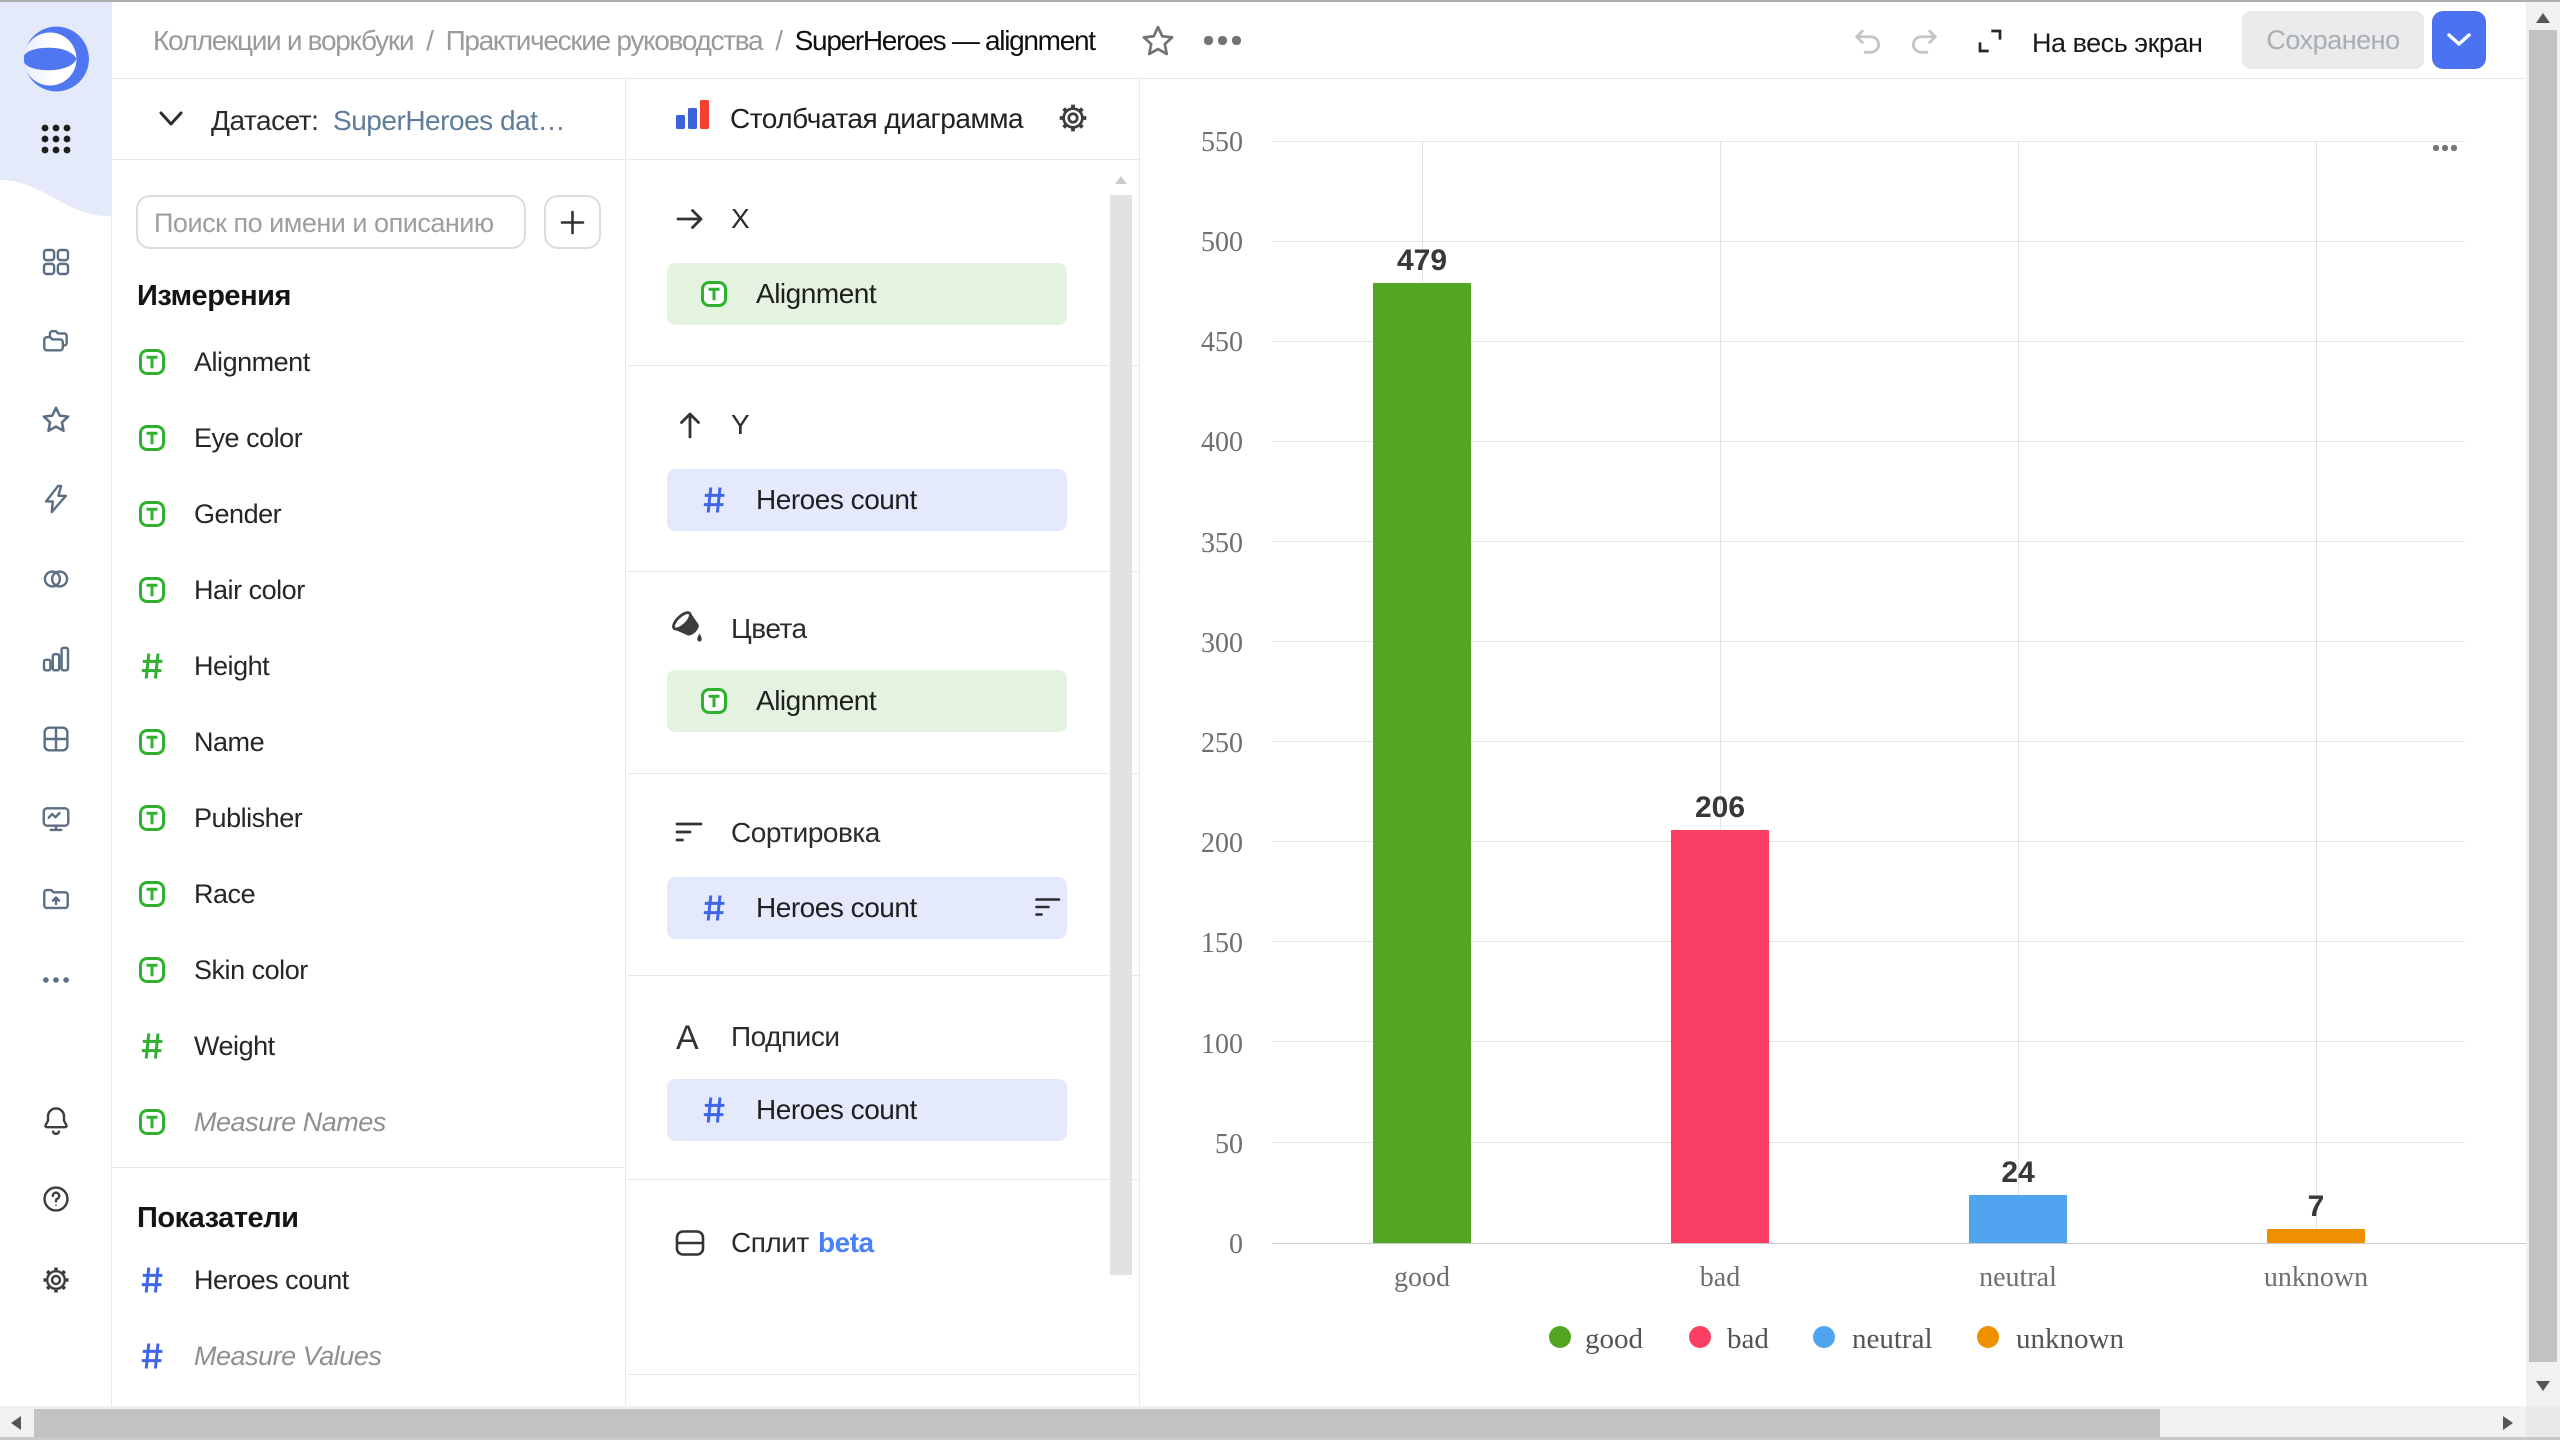 The width and height of the screenshot is (2560, 1440). I want to click on svg-text: 350, so click(1222, 543).